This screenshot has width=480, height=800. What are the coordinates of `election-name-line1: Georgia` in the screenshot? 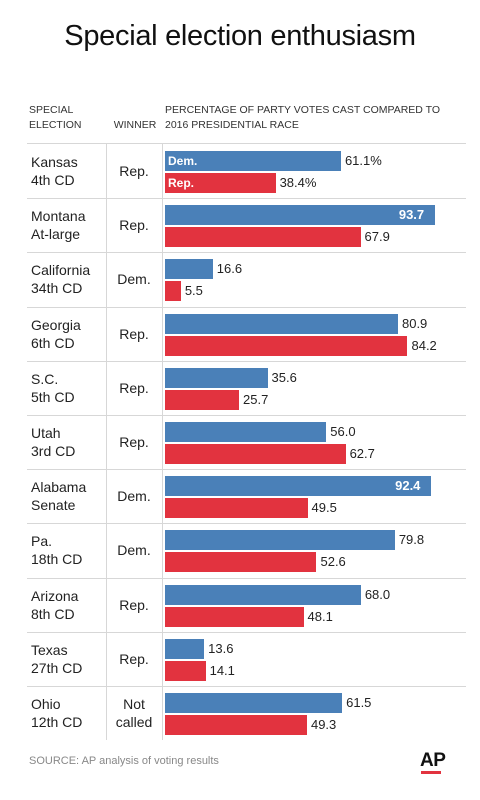 It's located at (56, 324).